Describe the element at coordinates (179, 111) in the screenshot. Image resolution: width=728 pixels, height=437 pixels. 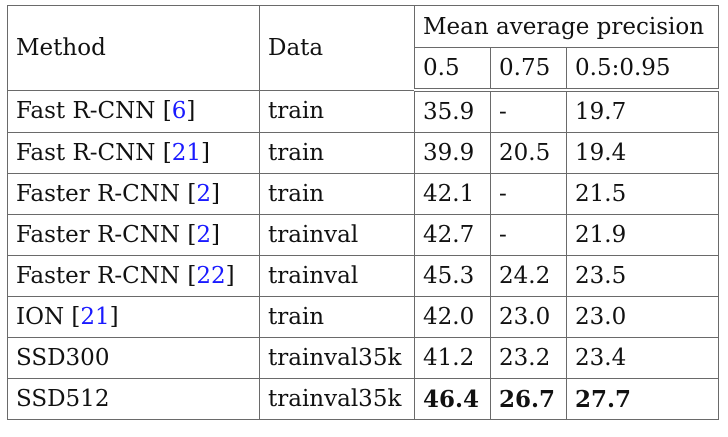
I see `citation-link: 6` at that location.